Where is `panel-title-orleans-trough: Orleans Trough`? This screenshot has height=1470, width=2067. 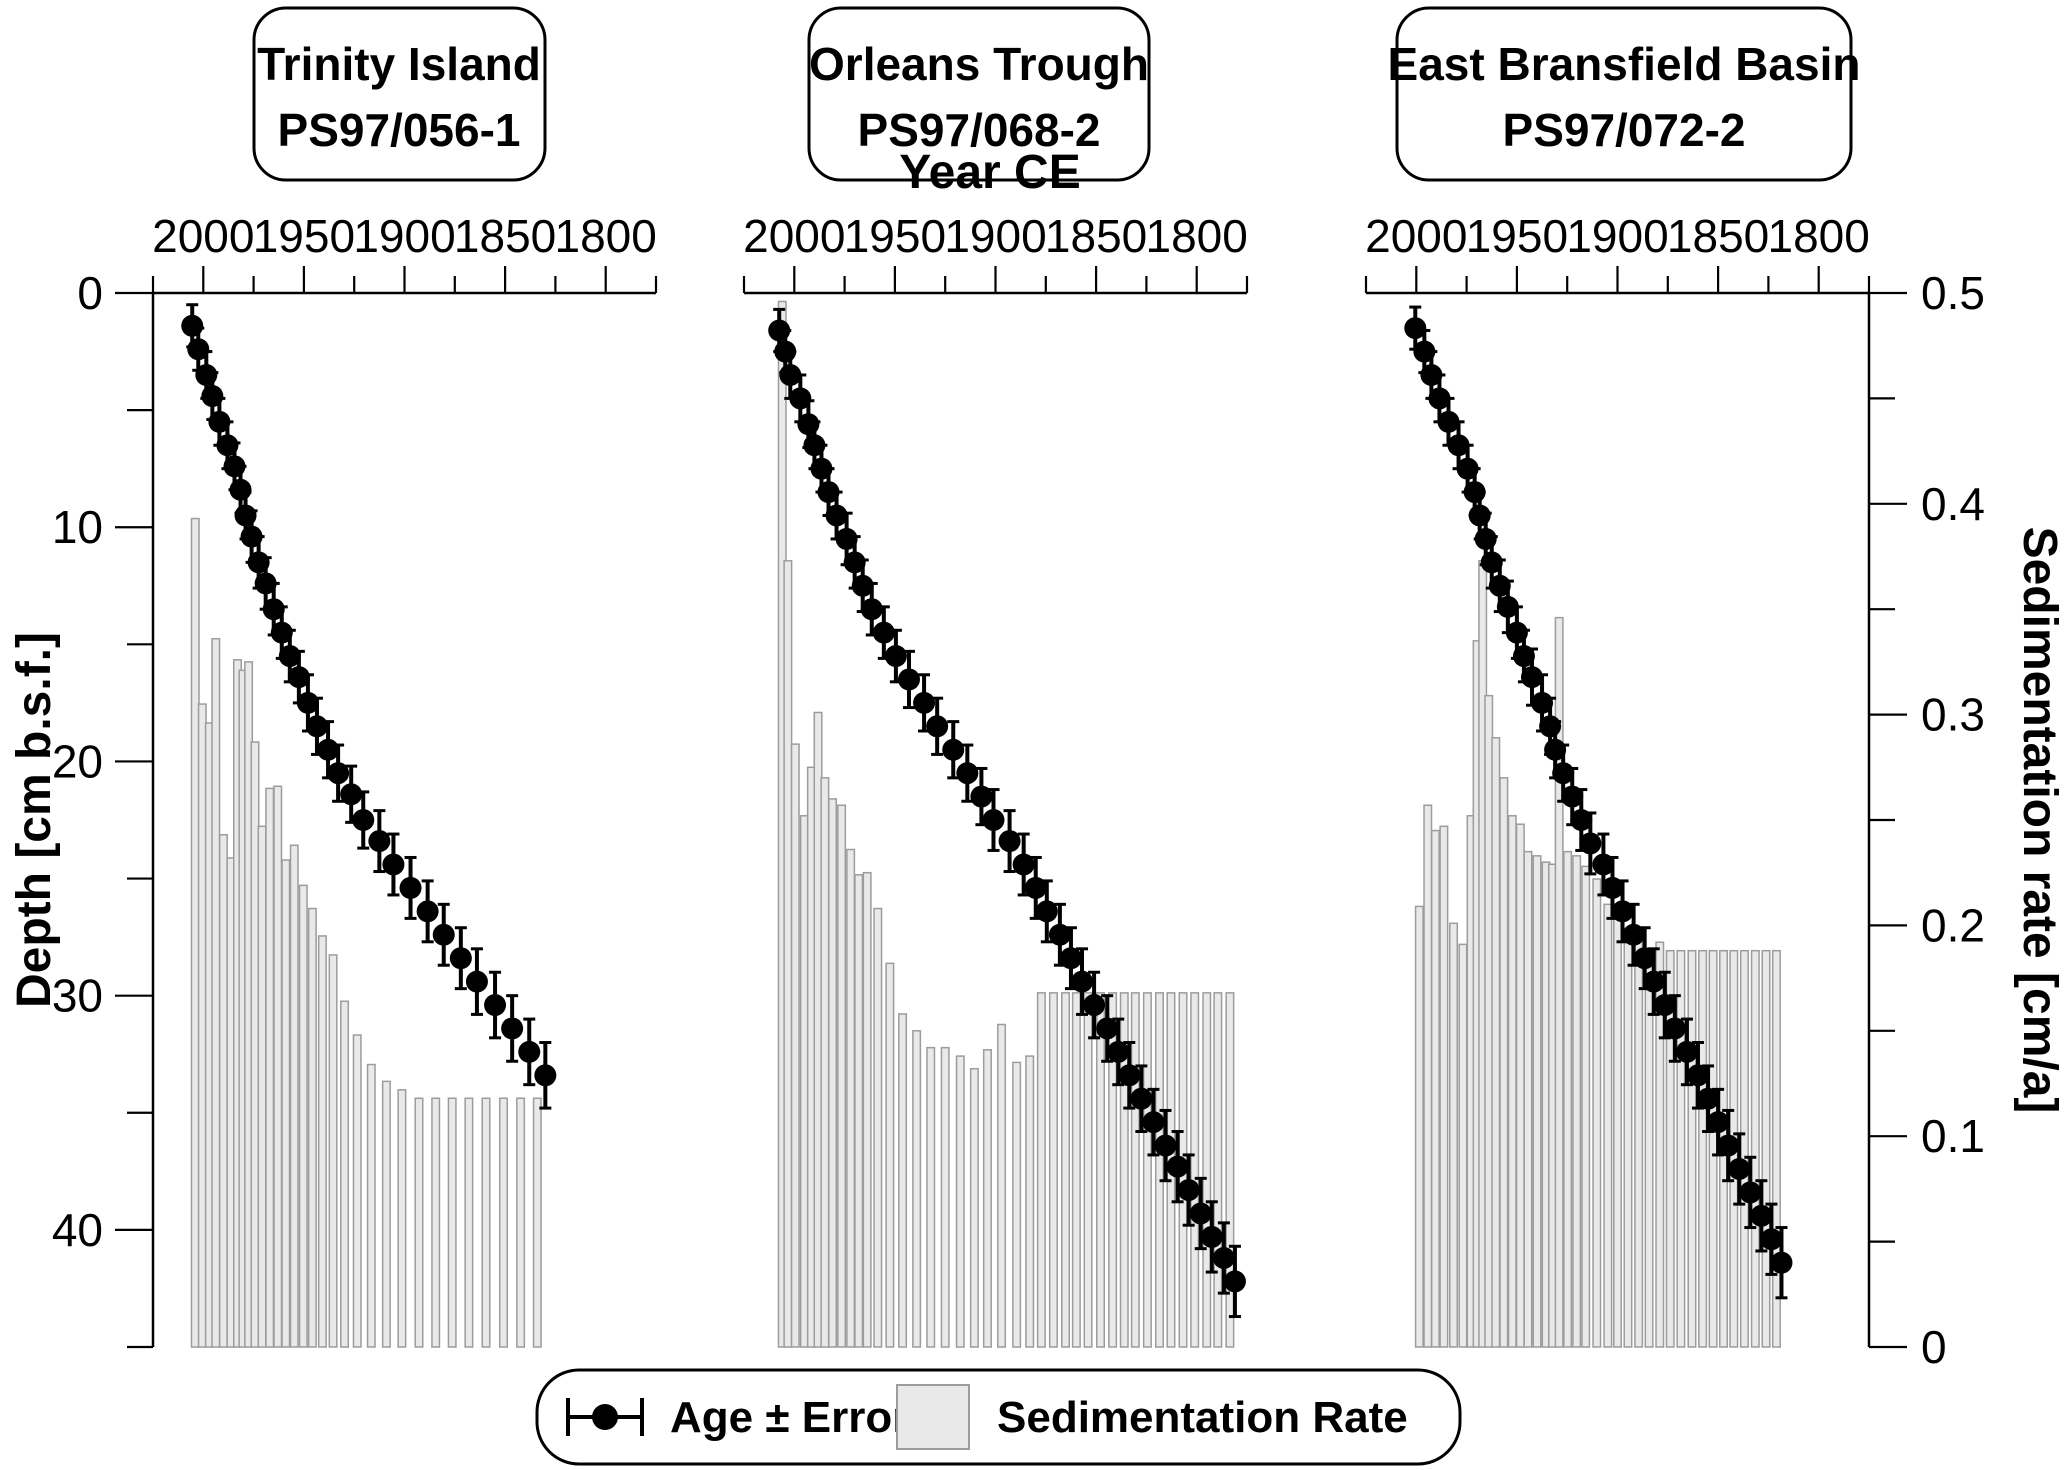 panel-title-orleans-trough: Orleans Trough is located at coordinates (979, 64).